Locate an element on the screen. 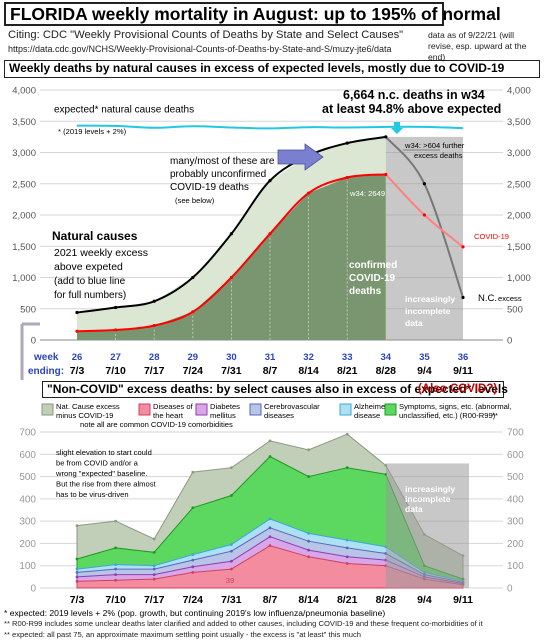 The width and height of the screenshot is (546, 640). x-date-label: 7/24 is located at coordinates (193, 600).